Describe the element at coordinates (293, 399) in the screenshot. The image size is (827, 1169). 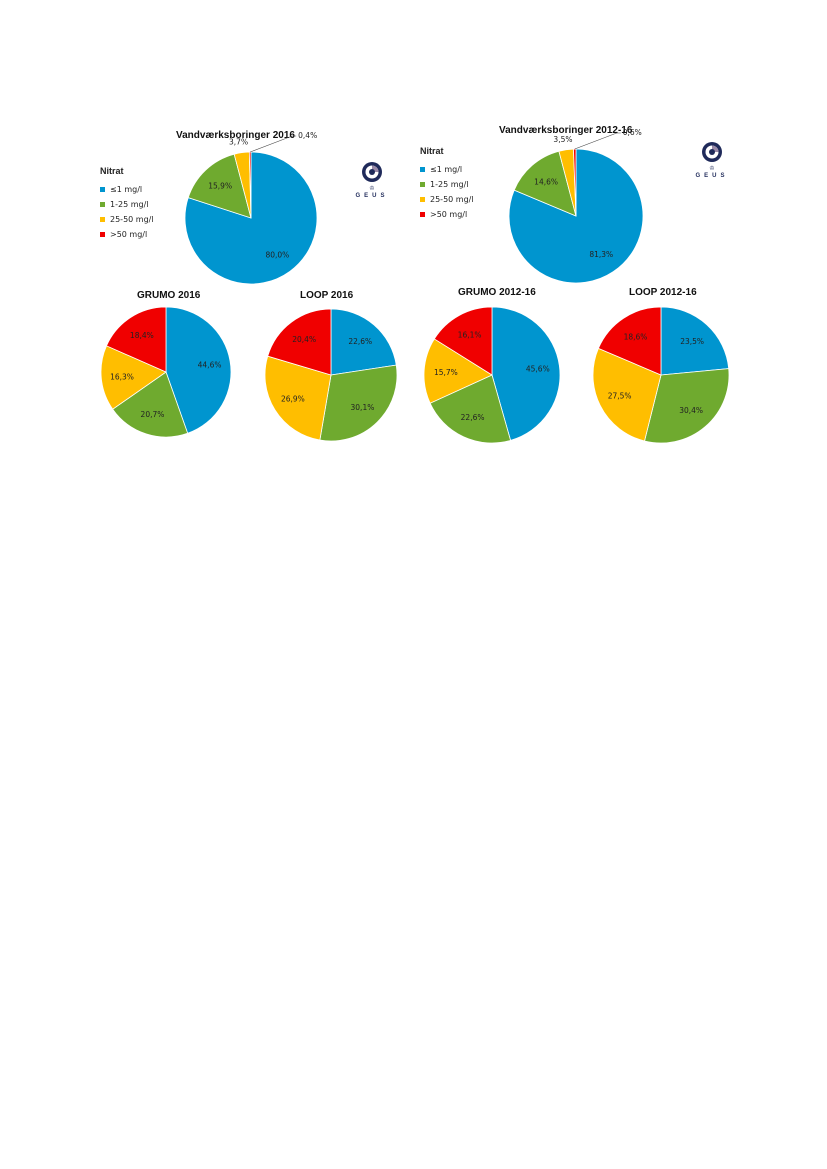
I see `slice-data-label: 26,9%` at that location.